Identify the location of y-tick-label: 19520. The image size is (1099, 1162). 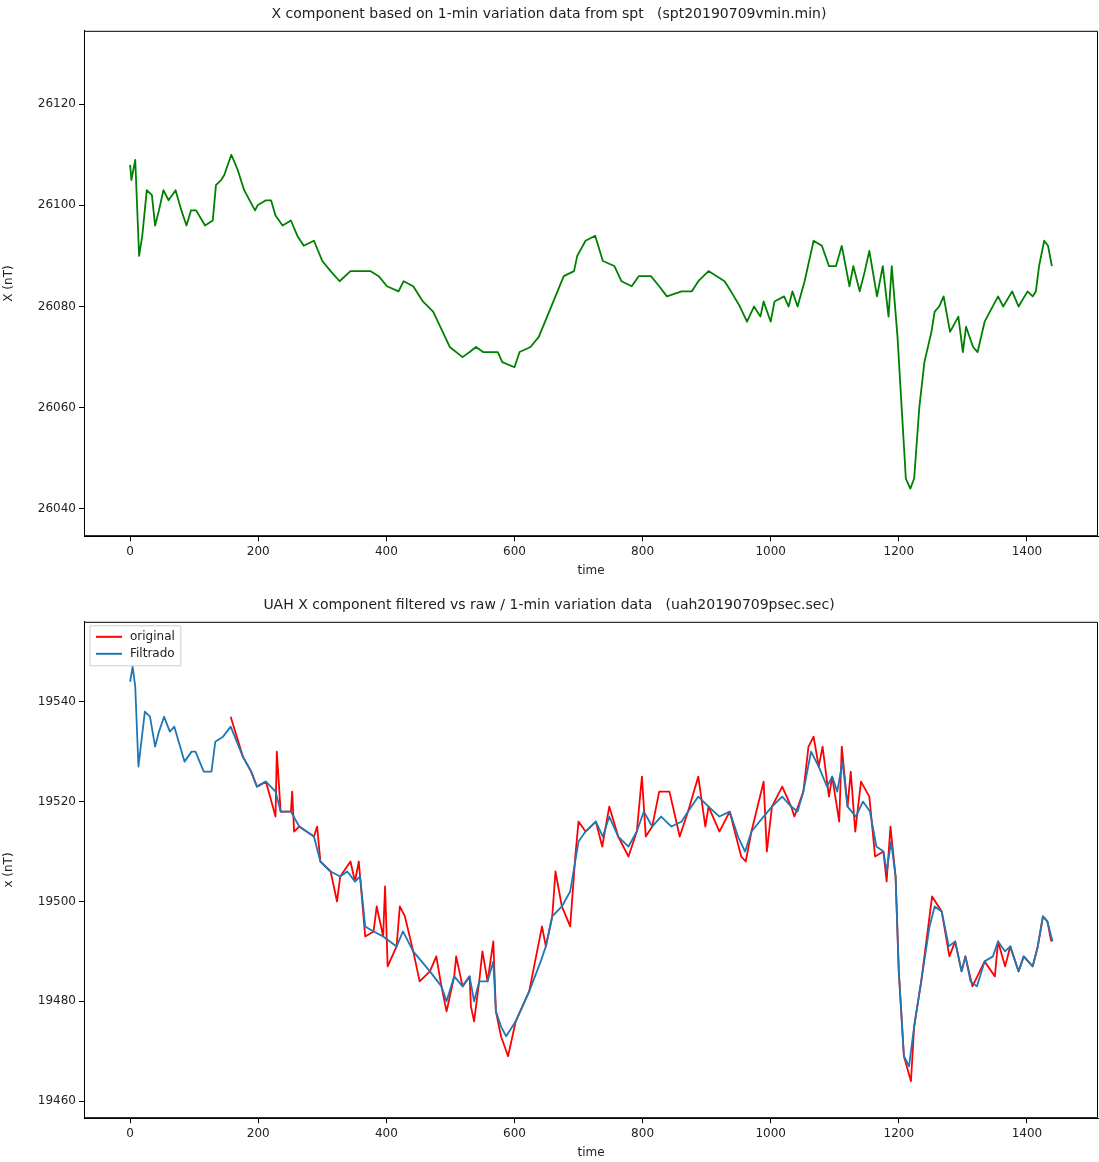
(56, 800).